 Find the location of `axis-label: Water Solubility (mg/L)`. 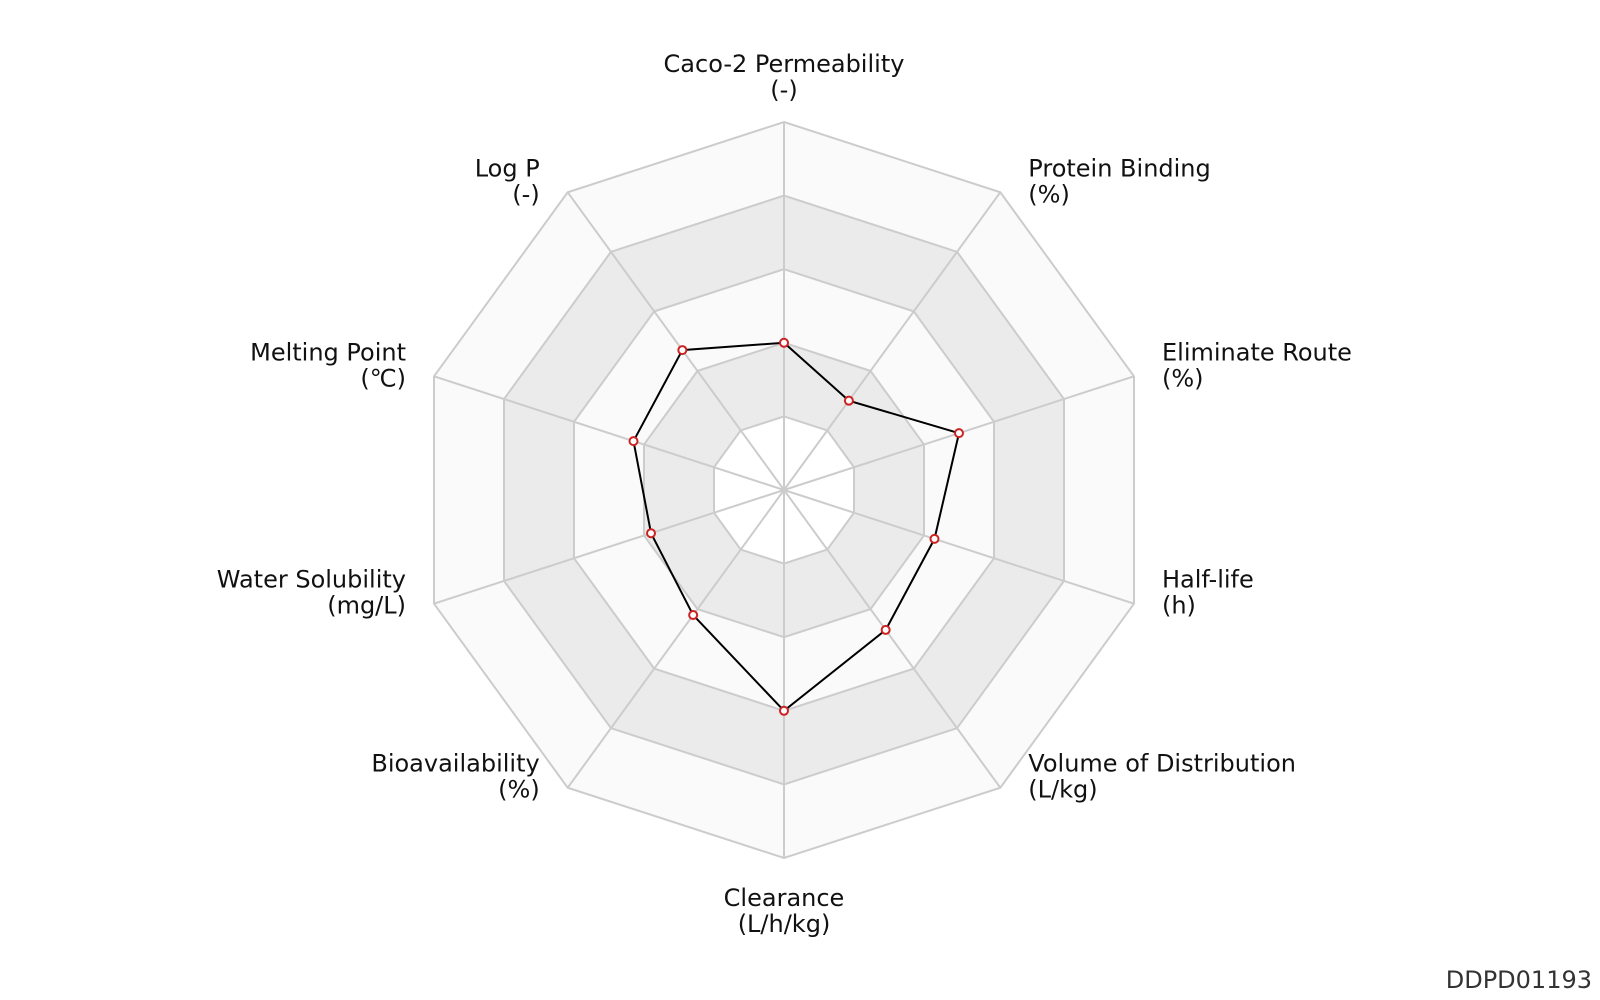

axis-label: Water Solubility (mg/L) is located at coordinates (311, 593).